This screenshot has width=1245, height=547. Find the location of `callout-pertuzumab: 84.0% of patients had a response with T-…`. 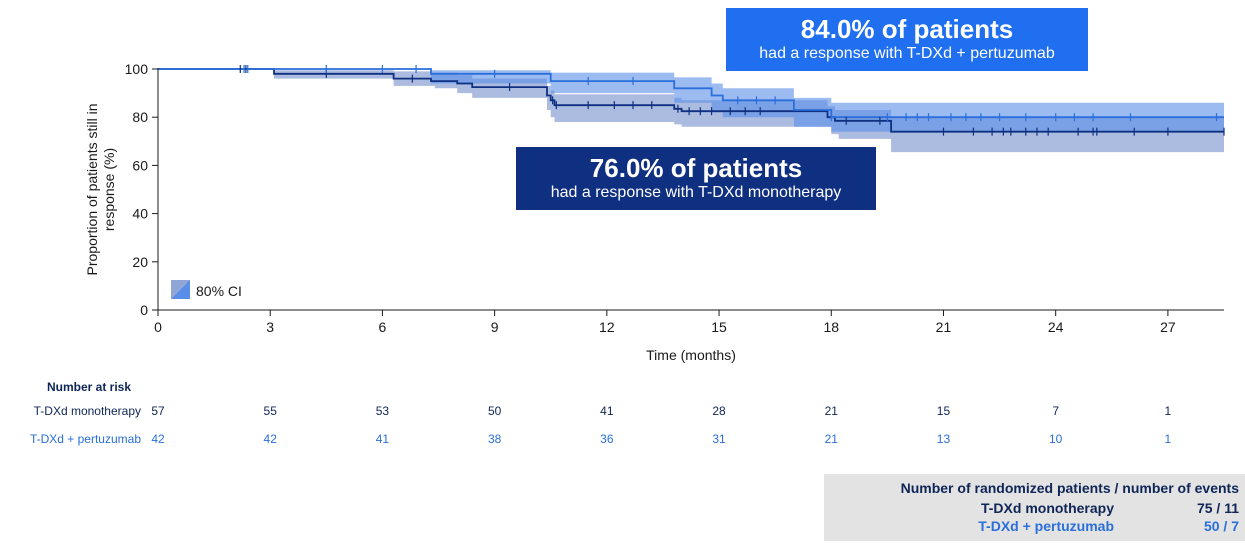

callout-pertuzumab: 84.0% of patients had a response with T-… is located at coordinates (907, 39).